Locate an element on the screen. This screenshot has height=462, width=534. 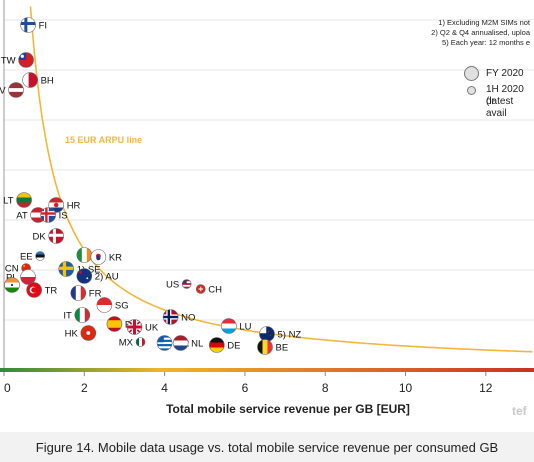
note-3: 5) Each year: 12 months e is located at coordinates (486, 42).